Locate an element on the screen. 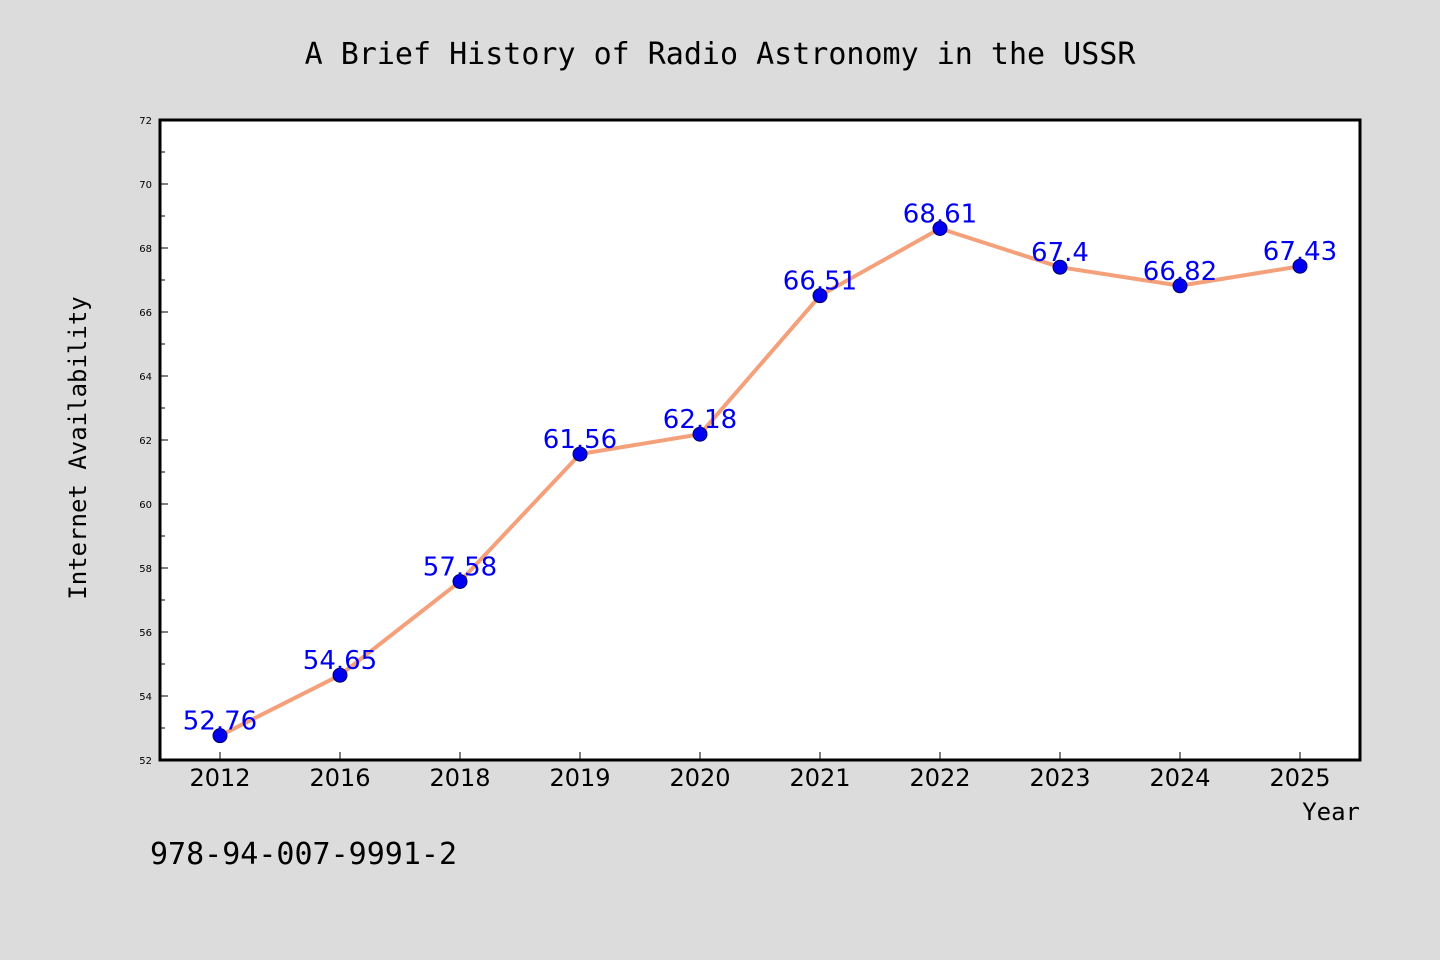 This screenshot has height=960, width=1440. data-label: 61.56 is located at coordinates (580, 440).